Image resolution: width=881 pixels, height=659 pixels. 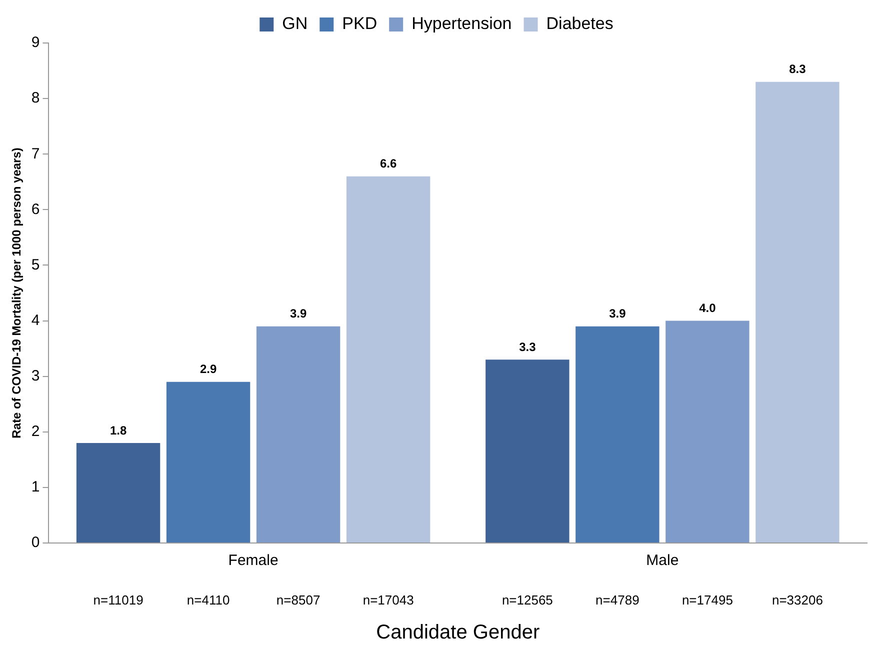 I want to click on x-axis-title: Candidate Gender, so click(x=458, y=633).